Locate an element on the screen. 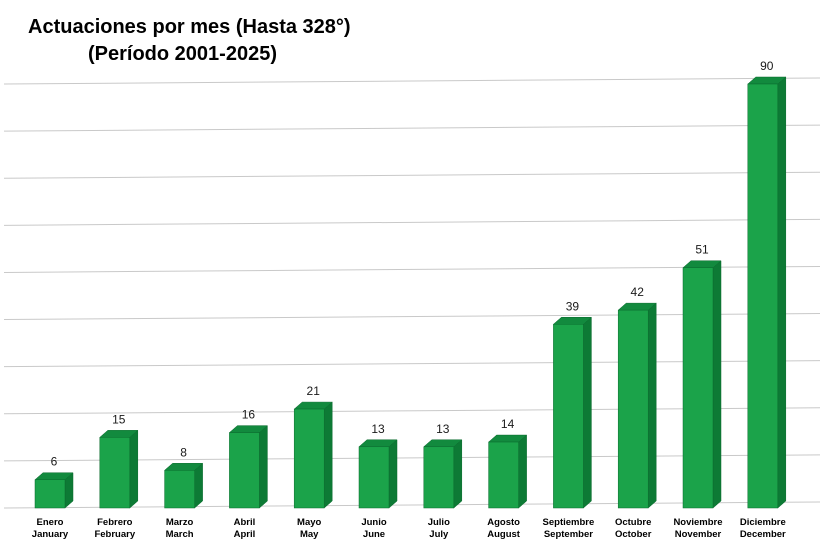 The image size is (824, 550). bar-value-label: 16 is located at coordinates (249, 415).